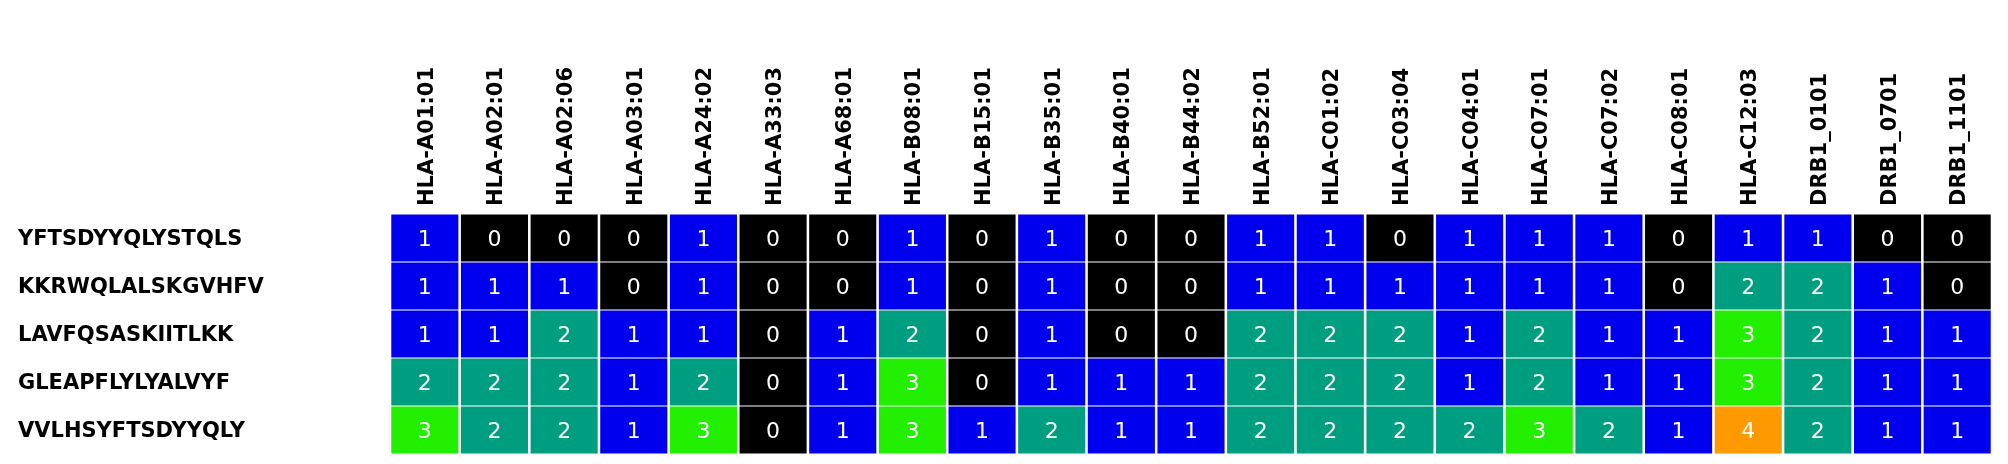  What do you see at coordinates (1540, 136) in the screenshot?
I see `x-tick-label: HLA-C07:01` at bounding box center [1540, 136].